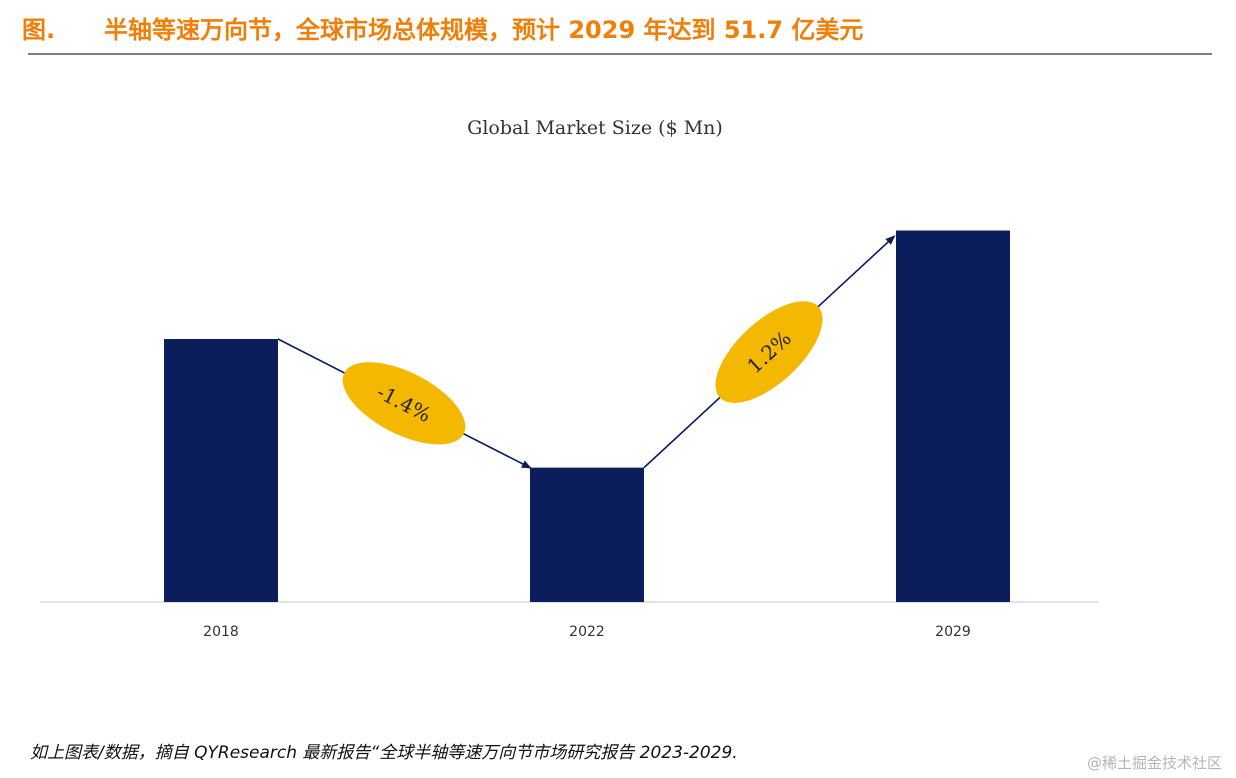 The image size is (1236, 778). I want to click on watermark: @稀土掘金技术社区, so click(1154, 763).